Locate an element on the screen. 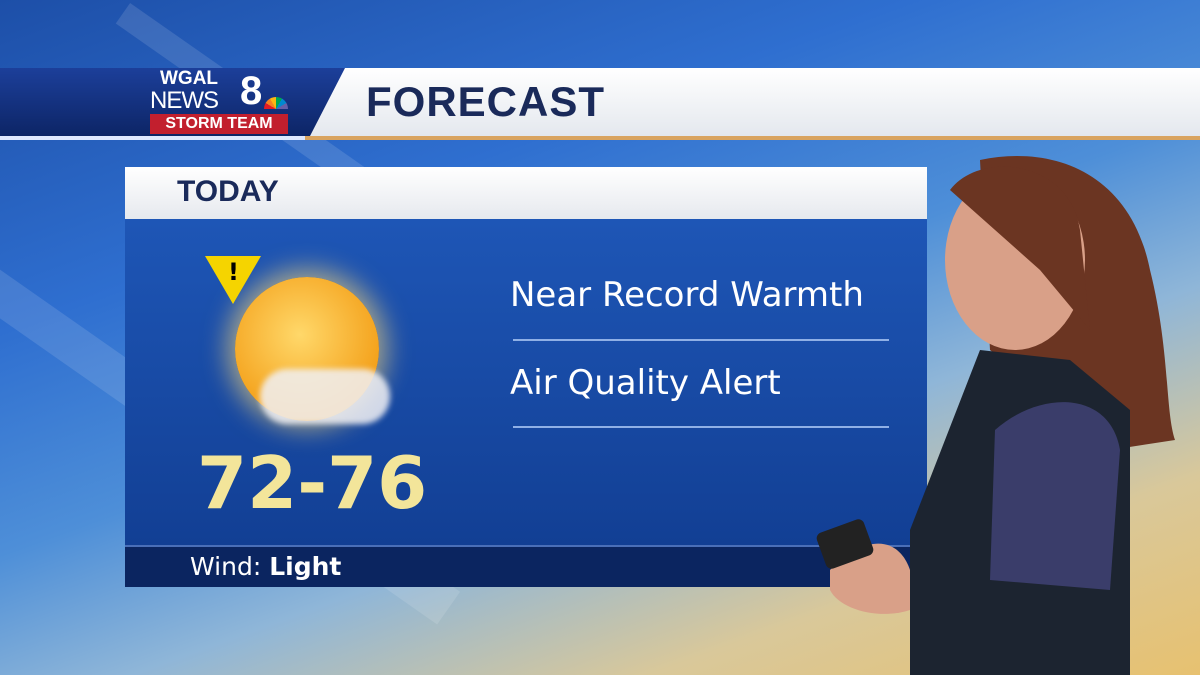 Image resolution: width=1200 pixels, height=675 pixels. warning-triangle-icon: ! is located at coordinates (233, 280).